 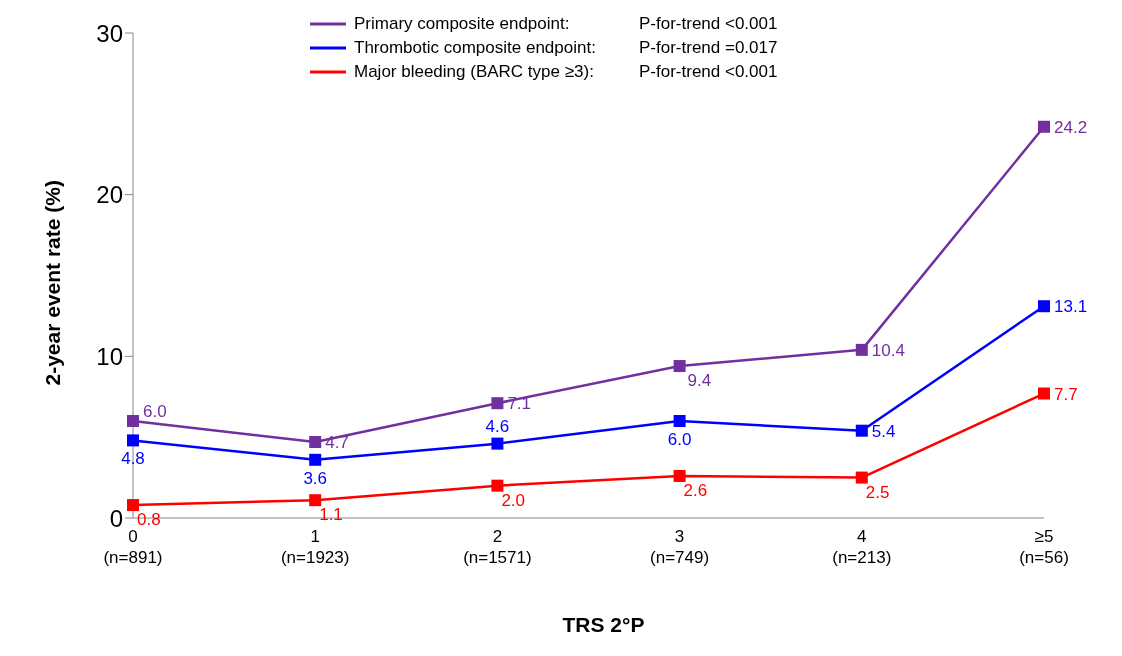 I want to click on y-tick-label: 10, so click(x=109, y=356).